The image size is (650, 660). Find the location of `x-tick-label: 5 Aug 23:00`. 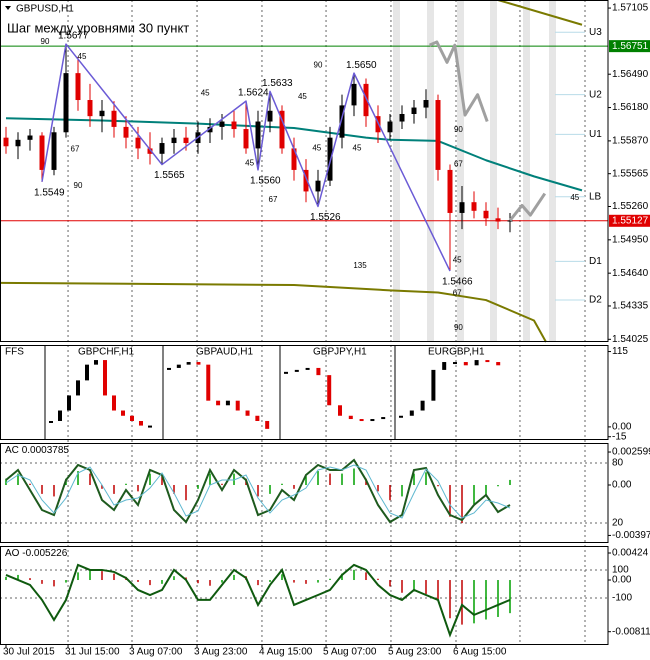

x-tick-label: 5 Aug 23:00 is located at coordinates (415, 652).